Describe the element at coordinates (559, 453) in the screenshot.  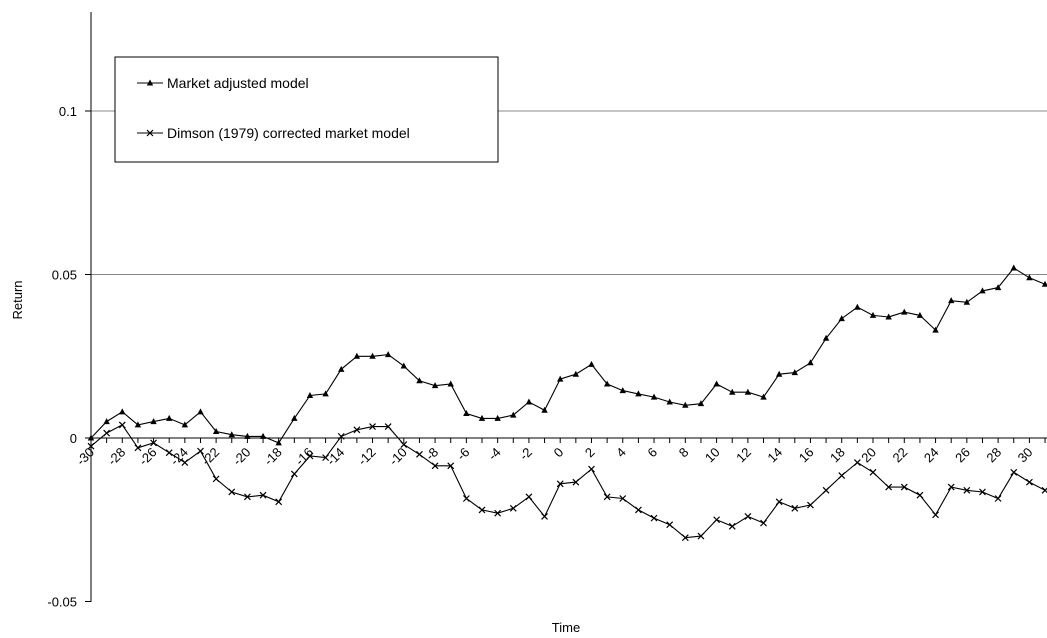
I see `x-tick-label: 0` at that location.